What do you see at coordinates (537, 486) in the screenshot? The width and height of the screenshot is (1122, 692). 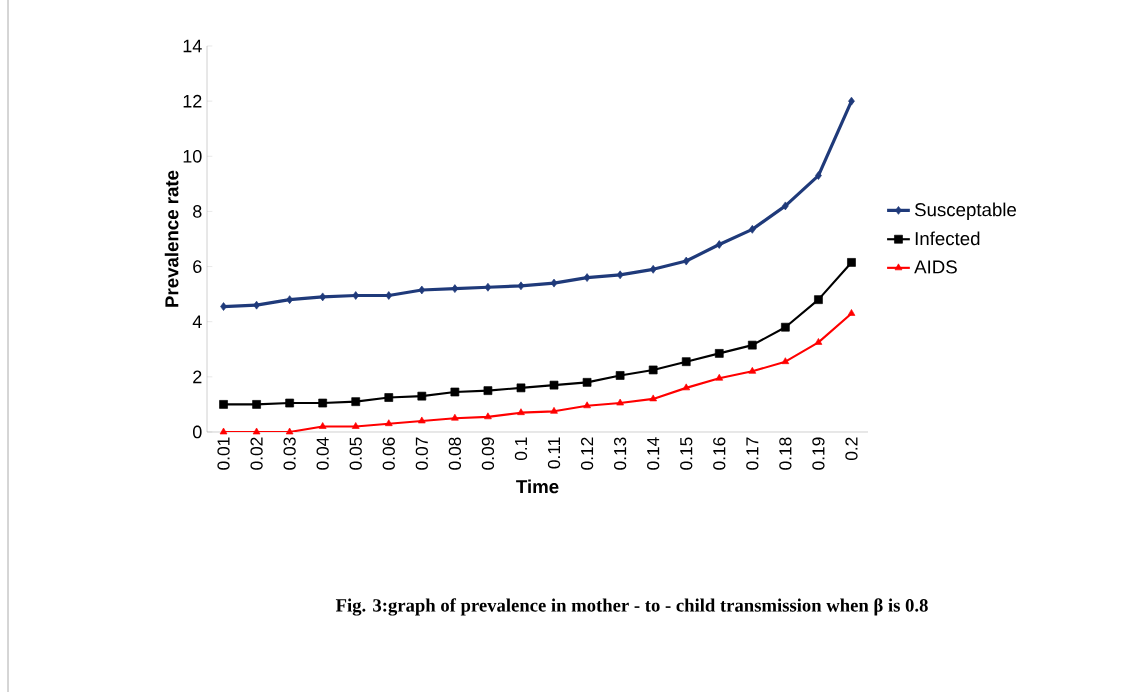 I see `x-axis-title: Time` at bounding box center [537, 486].